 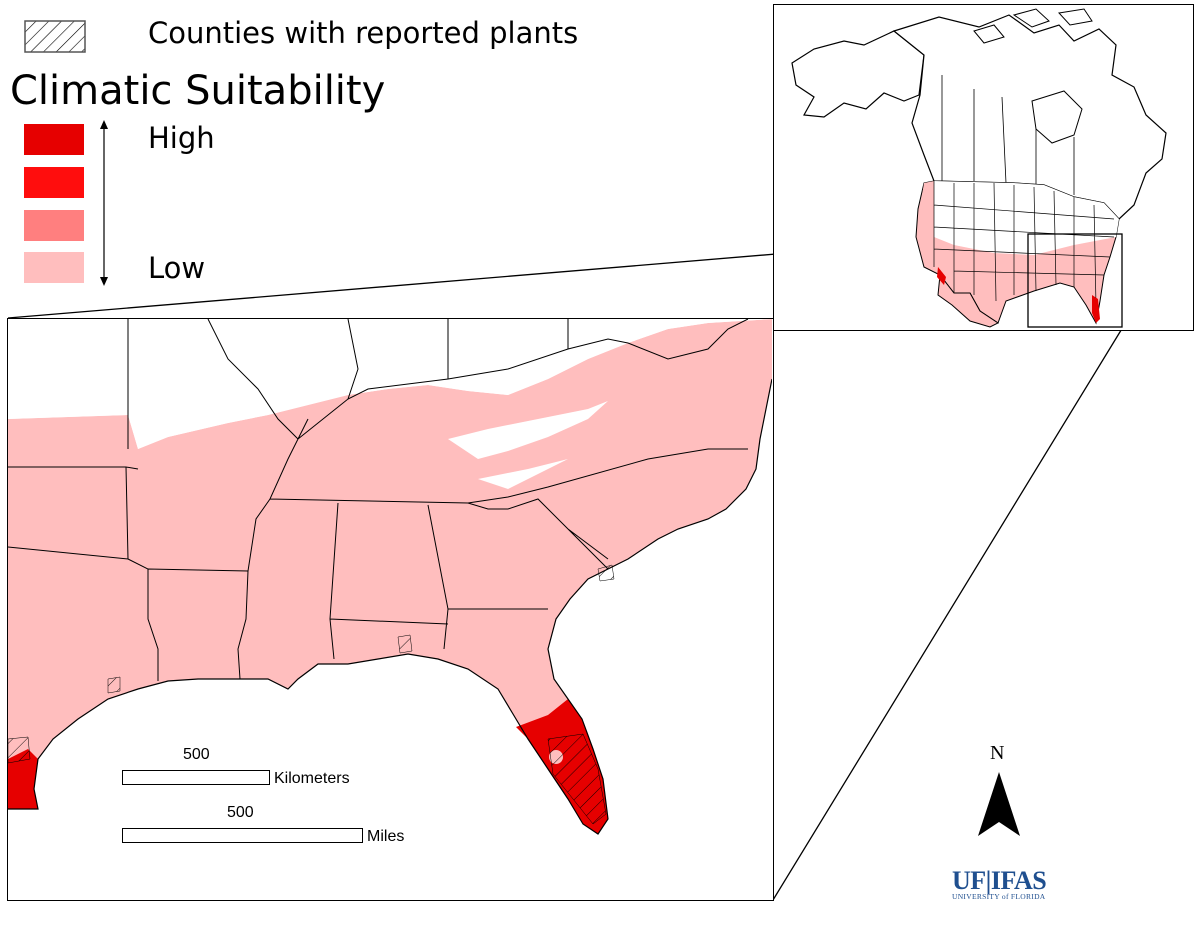 What do you see at coordinates (312, 778) in the screenshot?
I see `km-scale-unit: Kilometers` at bounding box center [312, 778].